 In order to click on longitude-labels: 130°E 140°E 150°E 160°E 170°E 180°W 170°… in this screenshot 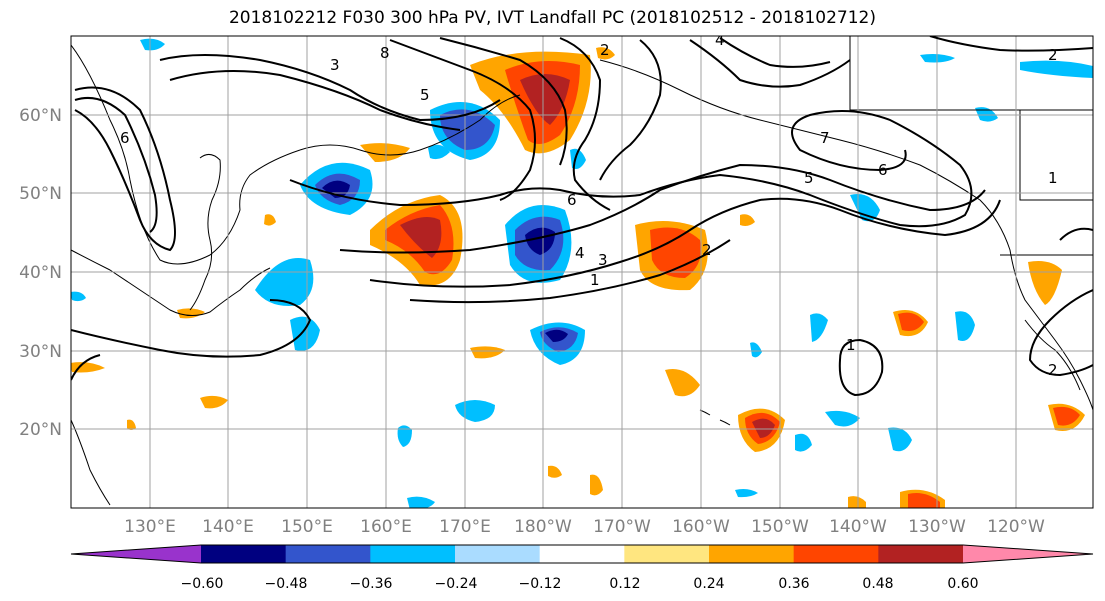, I will do `click(584, 527)`.